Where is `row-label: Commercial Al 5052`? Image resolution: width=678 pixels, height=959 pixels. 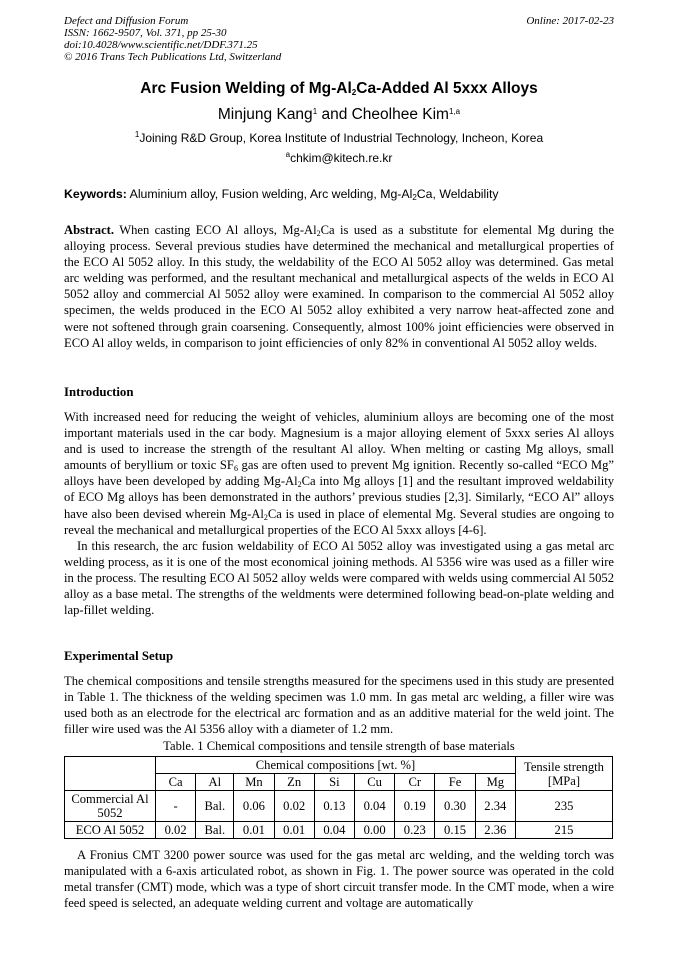 row-label: Commercial Al 5052 is located at coordinates (110, 806).